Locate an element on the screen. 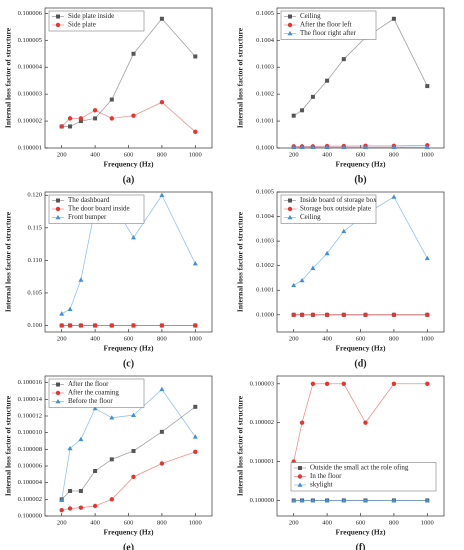 This screenshot has height=550, width=464. legend-label: Side plate inside is located at coordinates (91, 16).